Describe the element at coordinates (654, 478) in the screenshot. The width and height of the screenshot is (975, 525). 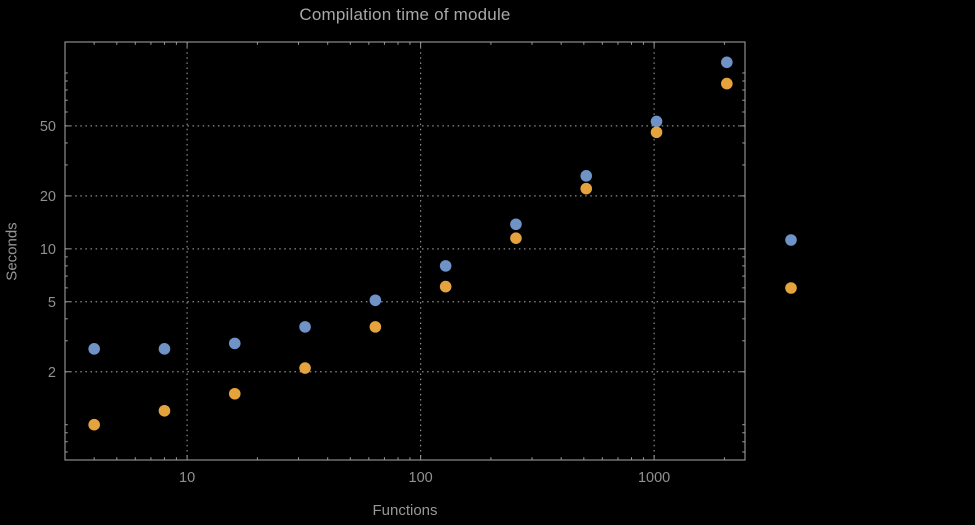
I see `x-tick-label: 1000` at that location.